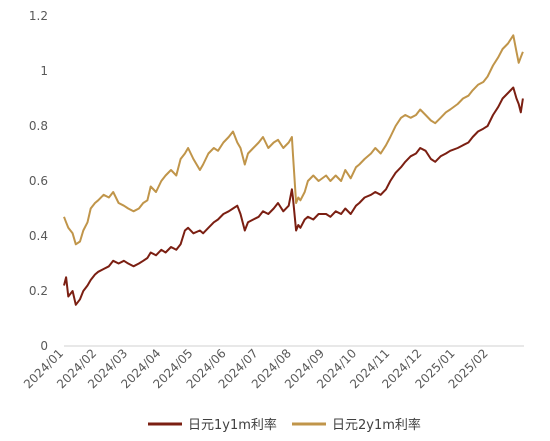 This screenshot has width=550, height=441. Describe the element at coordinates (44, 71) in the screenshot. I see `y-tick-label: 1` at that location.